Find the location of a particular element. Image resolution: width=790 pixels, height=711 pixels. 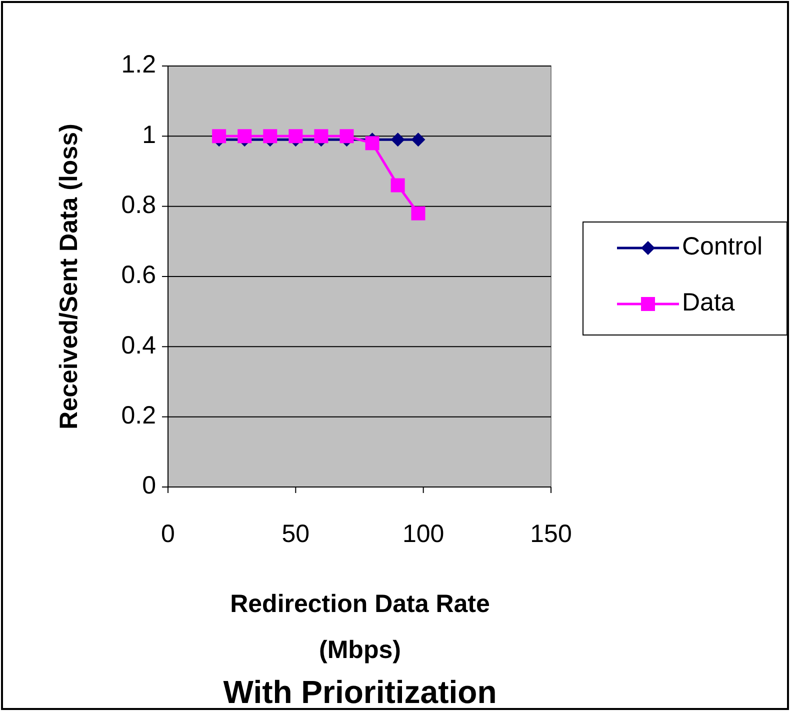

y-tick-label: 1 is located at coordinates (149, 134).